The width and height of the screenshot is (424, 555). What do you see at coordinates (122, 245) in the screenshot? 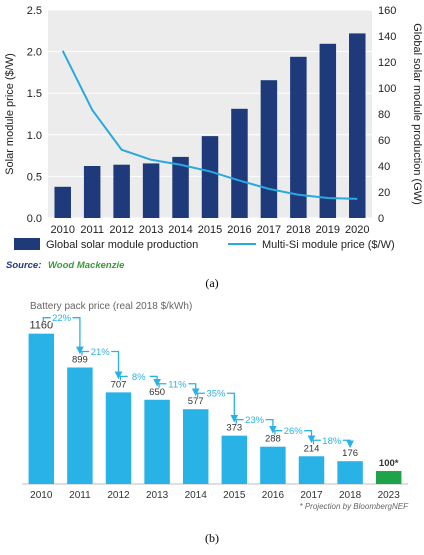
I see `legend-bar-label: Global solar module production` at bounding box center [122, 245].